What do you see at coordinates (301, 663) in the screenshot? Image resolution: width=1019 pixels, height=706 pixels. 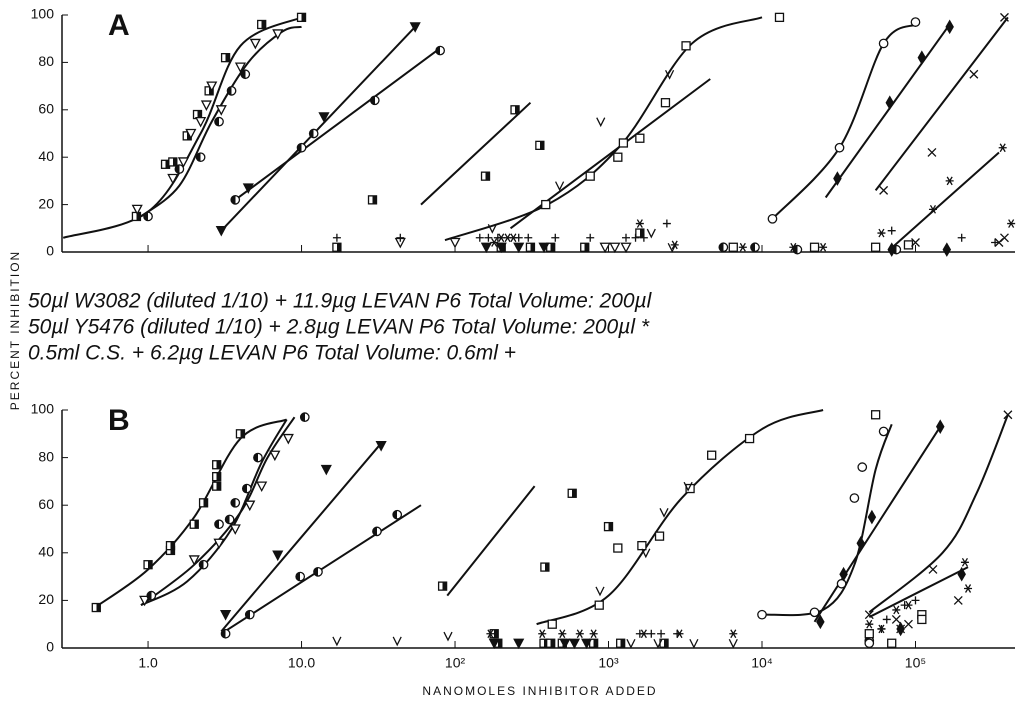 I see `x-tick-label: 10.0` at bounding box center [301, 663].